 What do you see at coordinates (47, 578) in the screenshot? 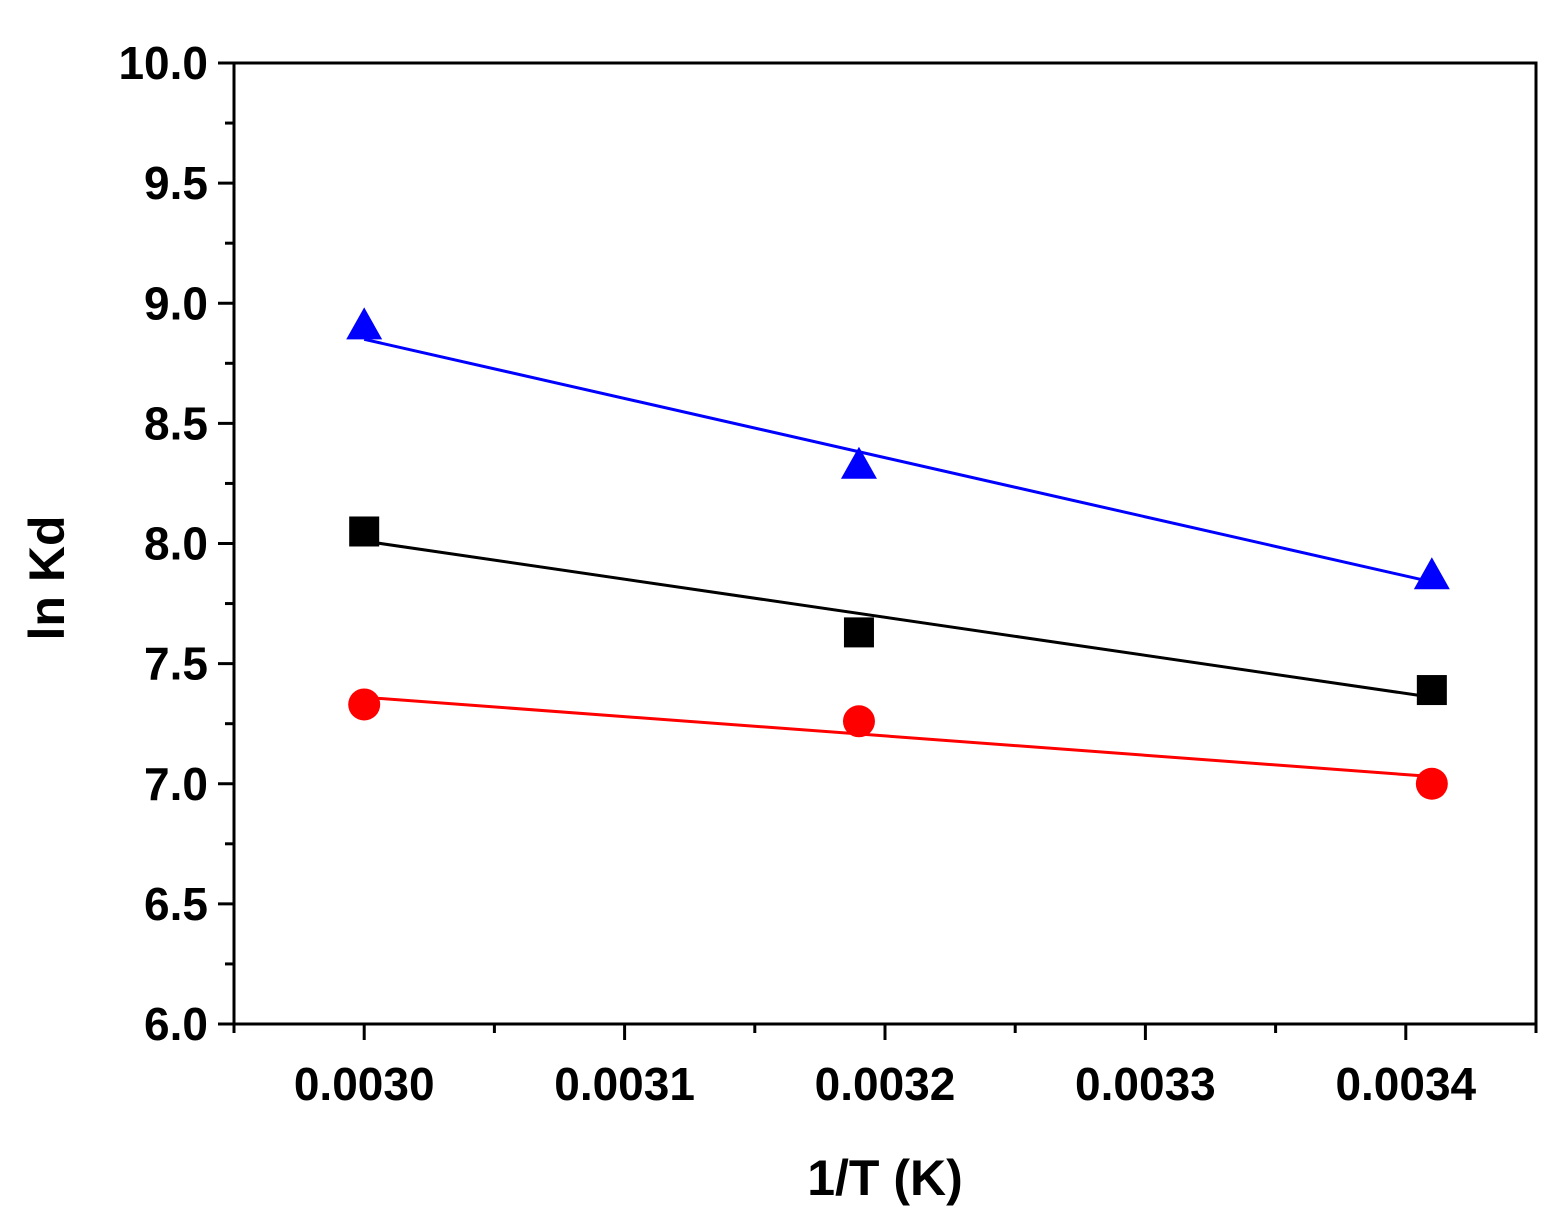
I see `y-axis-title: ln Kd` at bounding box center [47, 578].